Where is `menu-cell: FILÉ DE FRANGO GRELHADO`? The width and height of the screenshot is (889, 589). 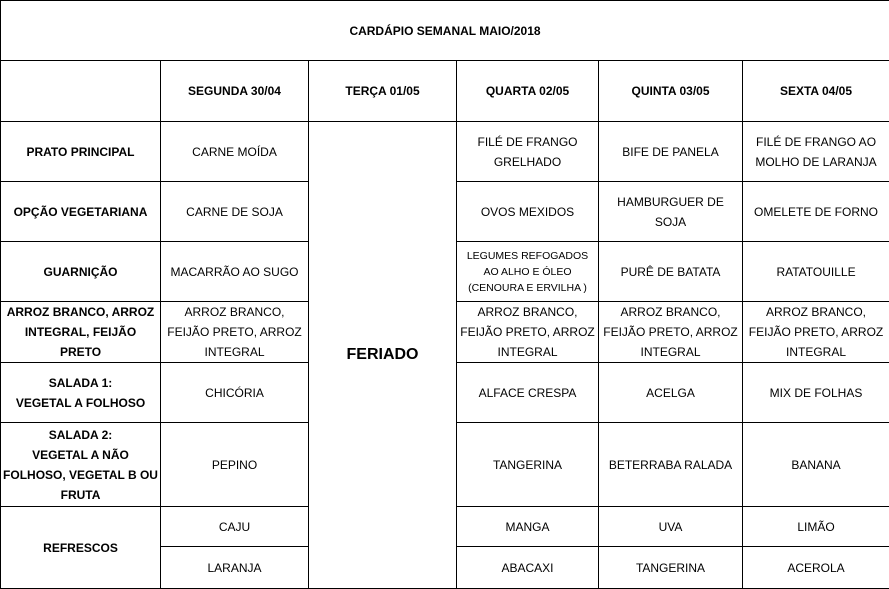 menu-cell: FILÉ DE FRANGO GRELHADO is located at coordinates (528, 152).